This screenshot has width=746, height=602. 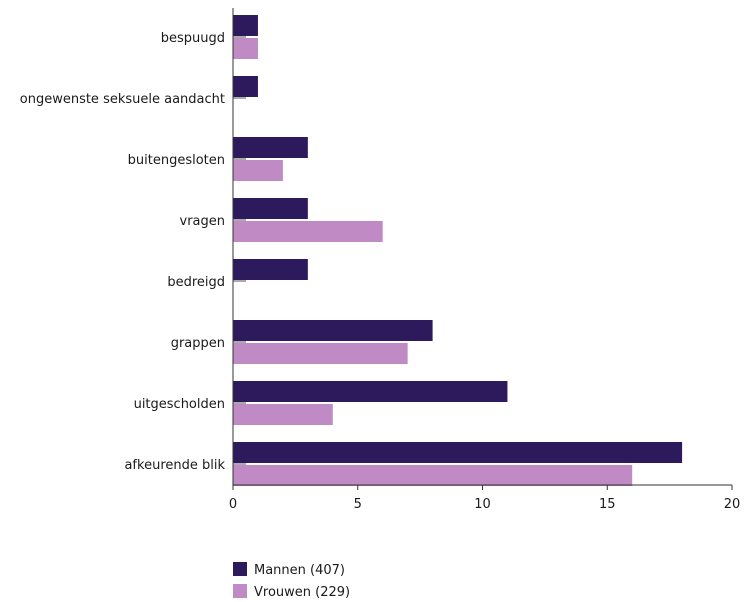 I want to click on legend-label-vrouwen: Vrouwen (229), so click(x=302, y=592).